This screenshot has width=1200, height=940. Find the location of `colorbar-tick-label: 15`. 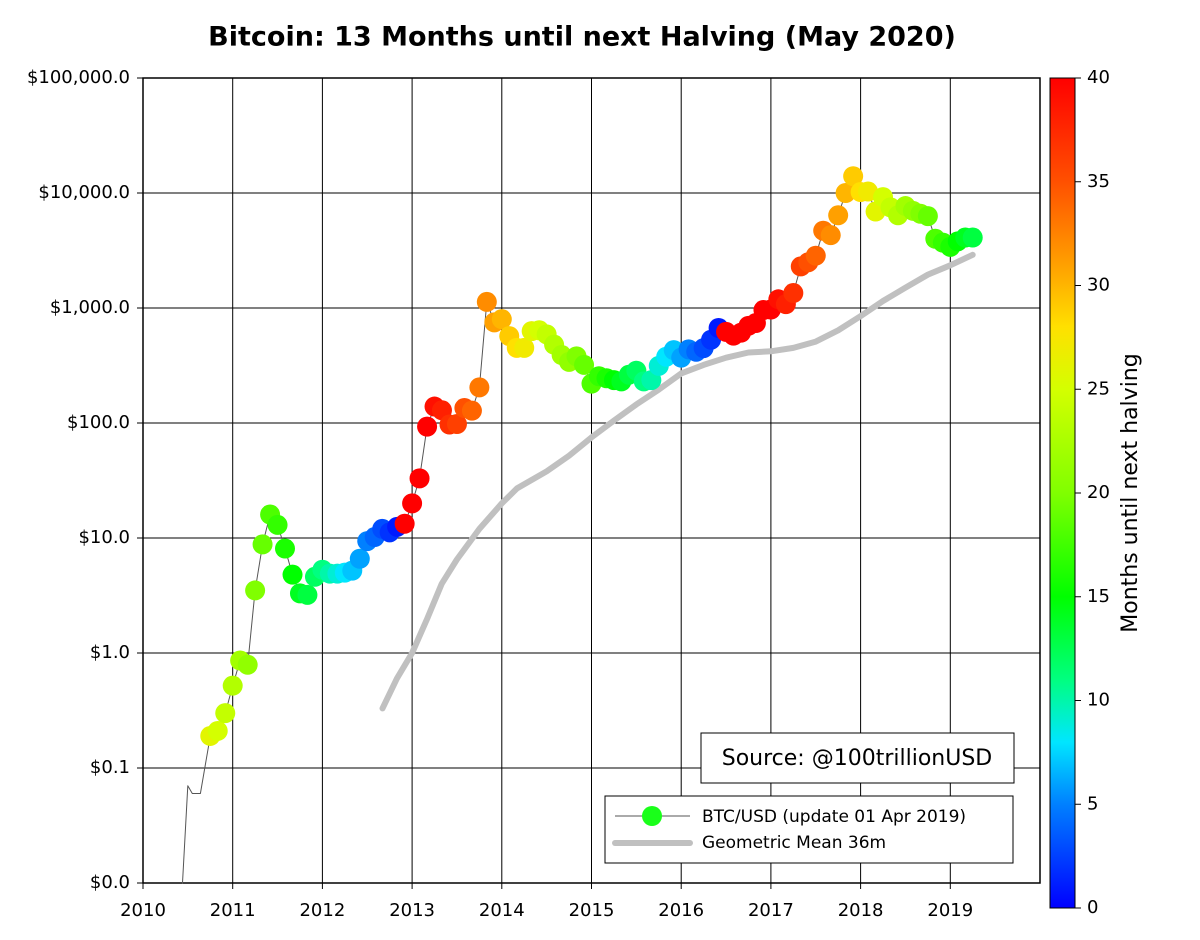

colorbar-tick-label: 15 is located at coordinates (1098, 596).